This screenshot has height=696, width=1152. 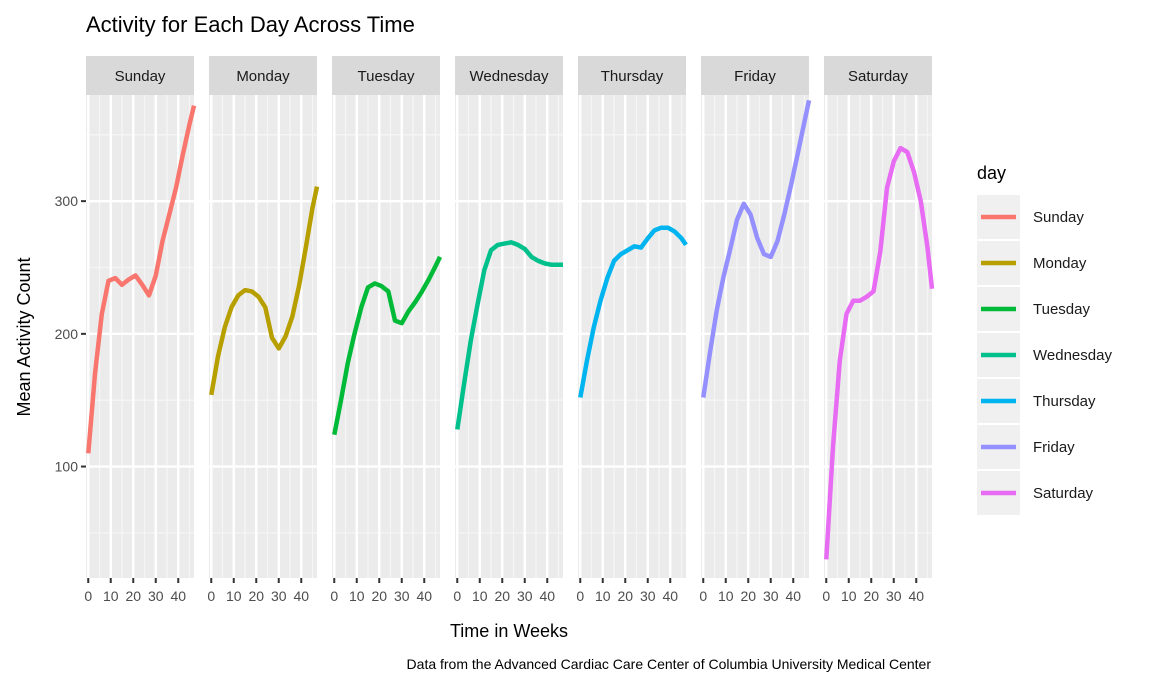 I want to click on legend-item-monday: Monday, so click(x=1032, y=263).